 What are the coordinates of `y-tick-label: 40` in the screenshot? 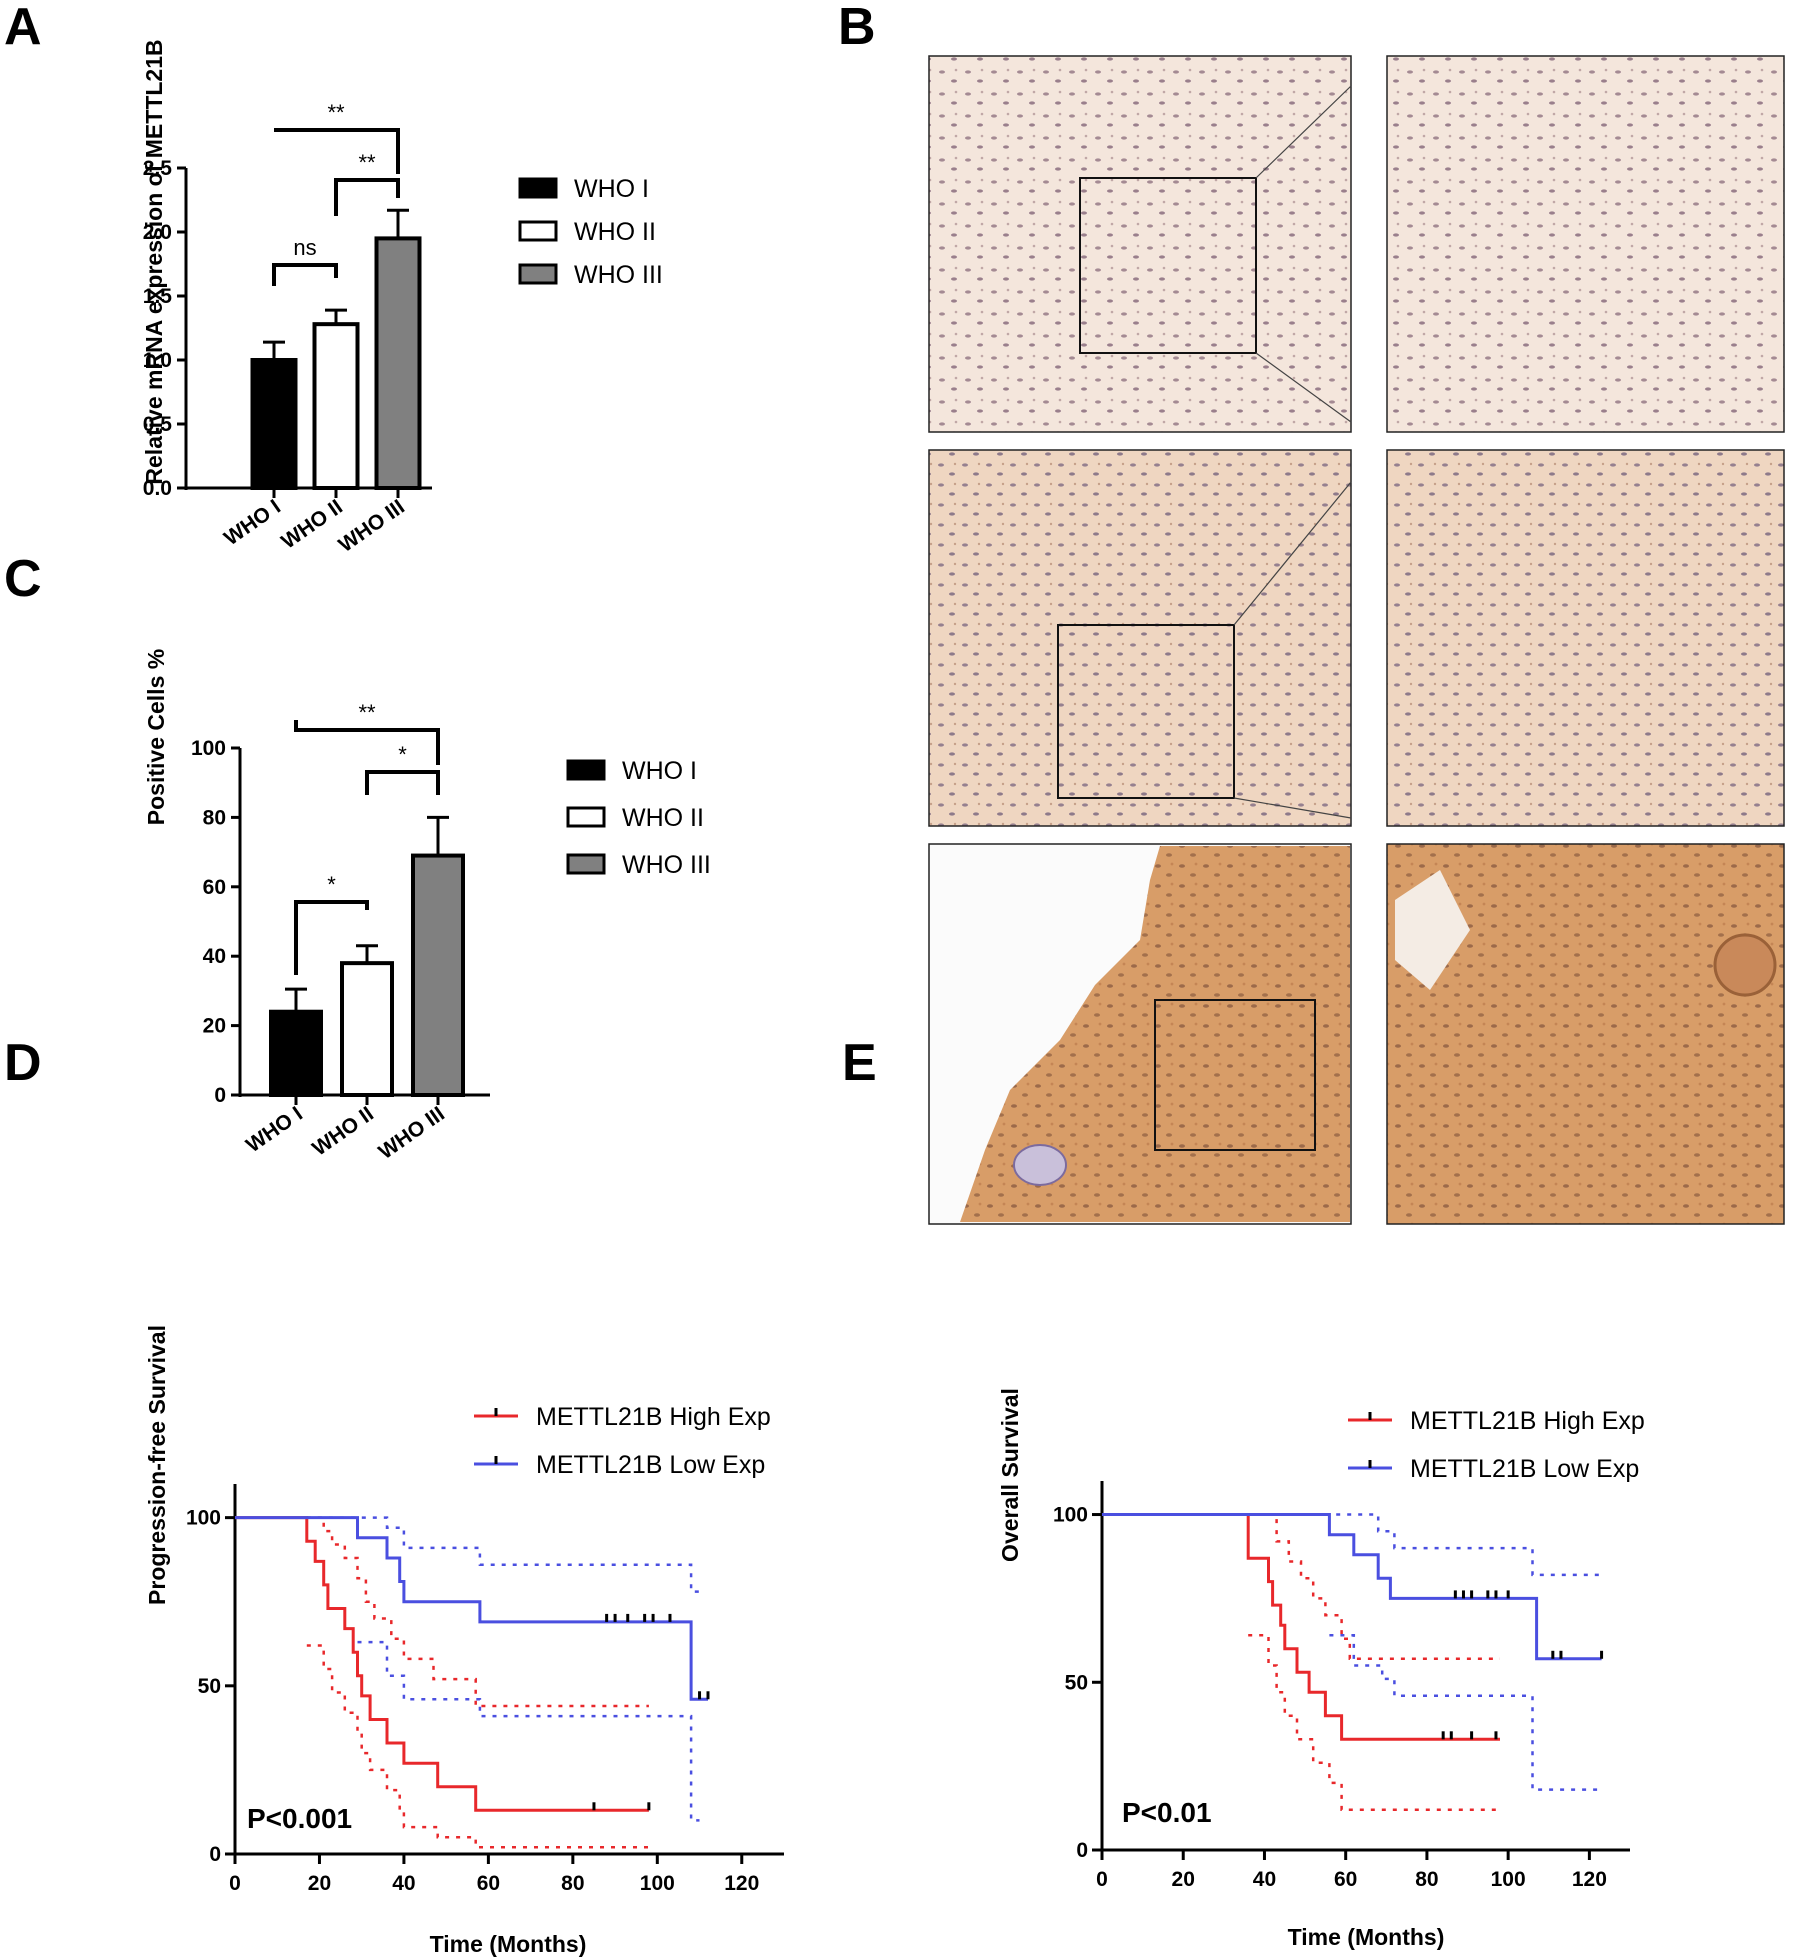 It's located at (214, 956).